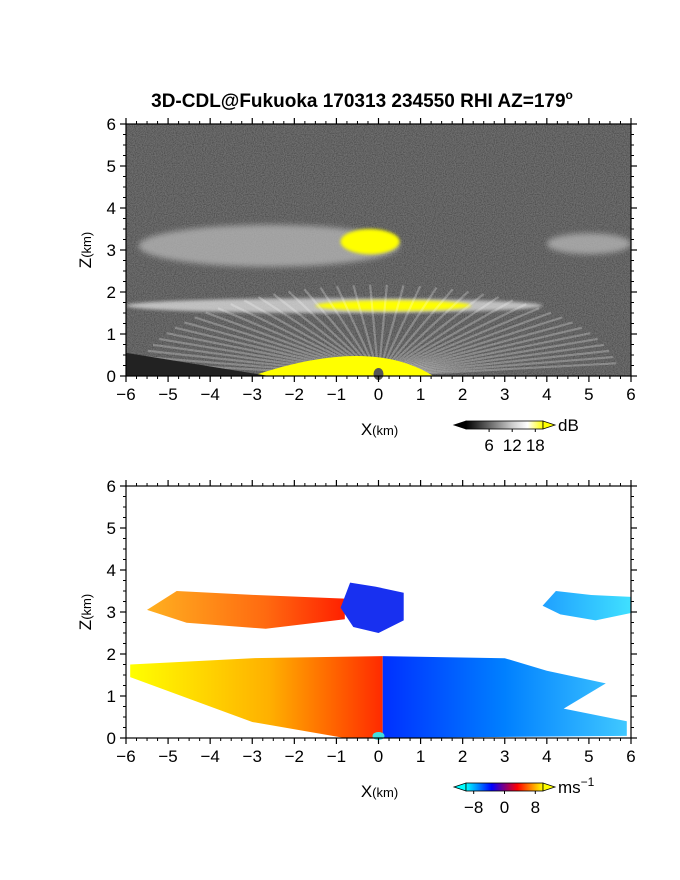  Describe the element at coordinates (535, 445) in the screenshot. I see `colorbar-tick-label: 18` at that location.